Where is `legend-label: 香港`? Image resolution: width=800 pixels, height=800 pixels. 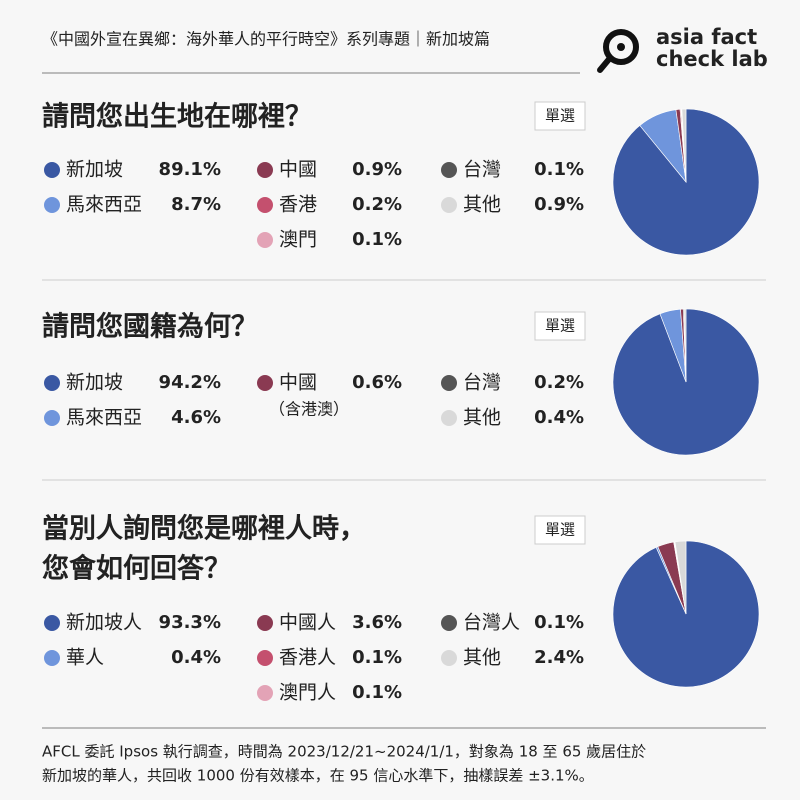 legend-label: 香港 is located at coordinates (298, 205).